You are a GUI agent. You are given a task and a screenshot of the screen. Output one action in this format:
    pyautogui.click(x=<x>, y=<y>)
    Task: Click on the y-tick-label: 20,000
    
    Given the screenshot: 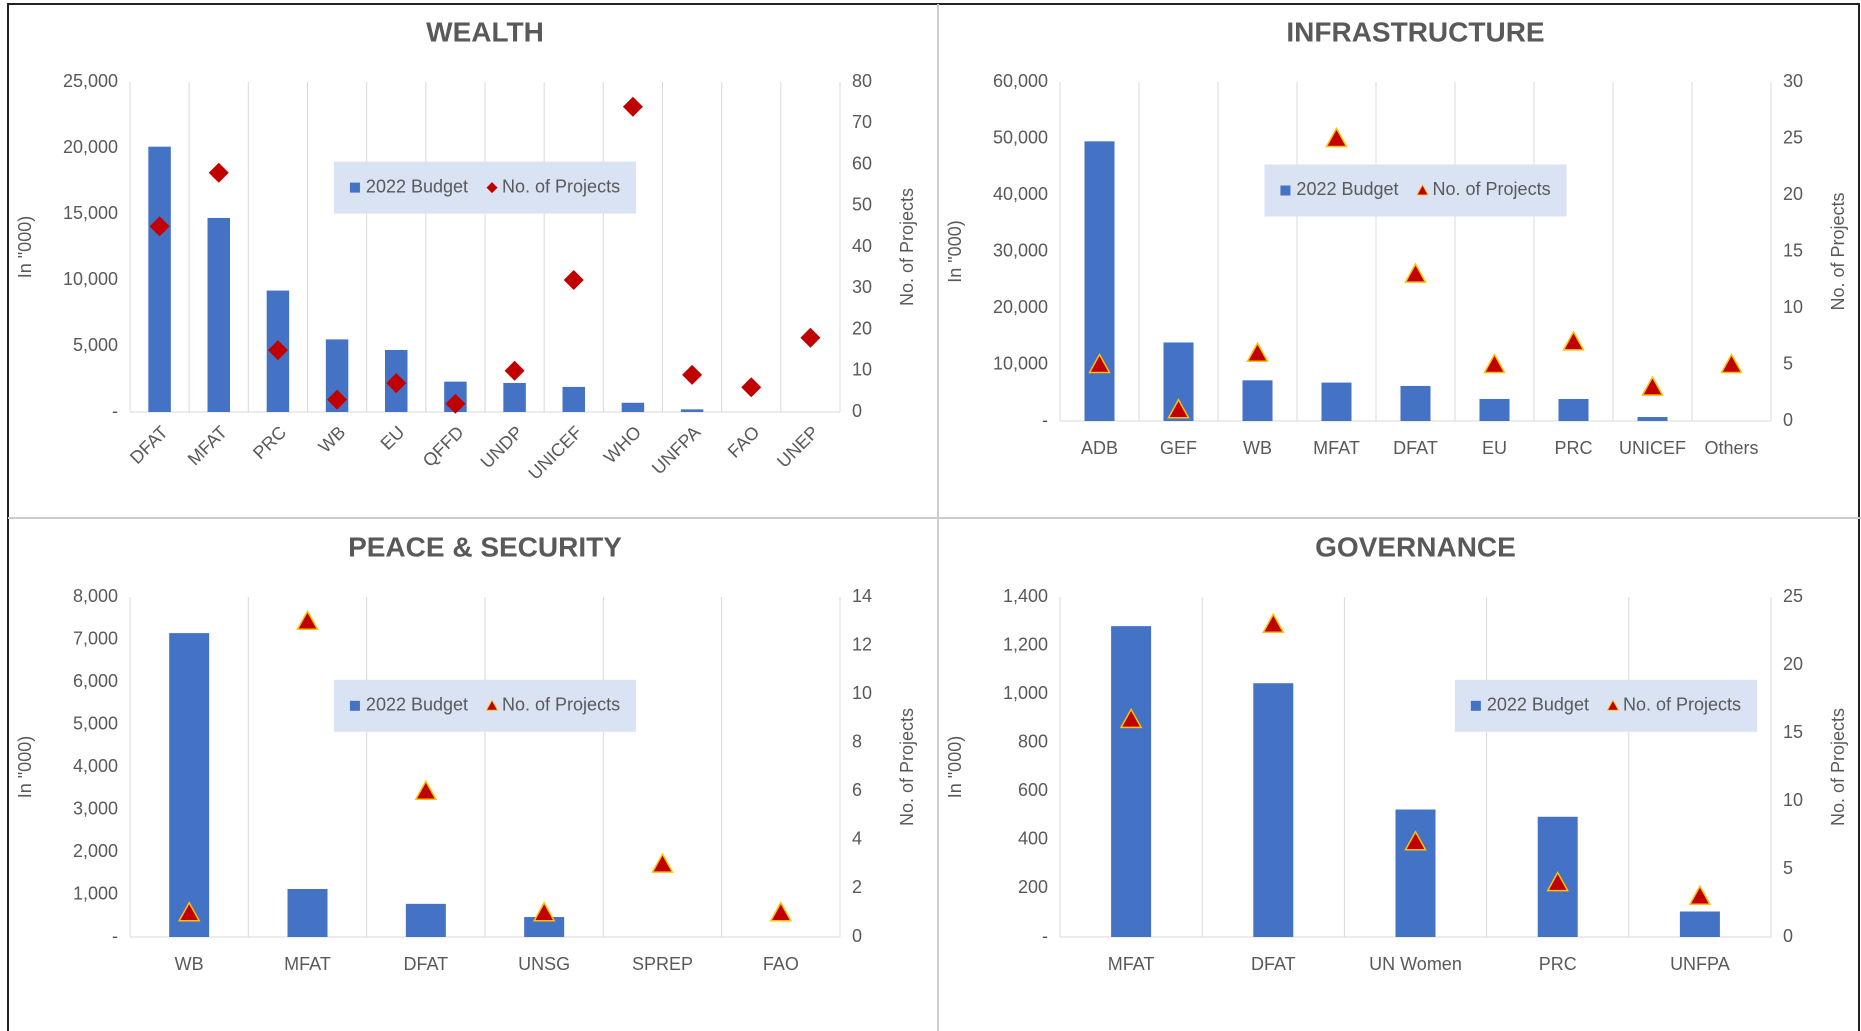 What is the action you would take?
    pyautogui.click(x=90, y=147)
    